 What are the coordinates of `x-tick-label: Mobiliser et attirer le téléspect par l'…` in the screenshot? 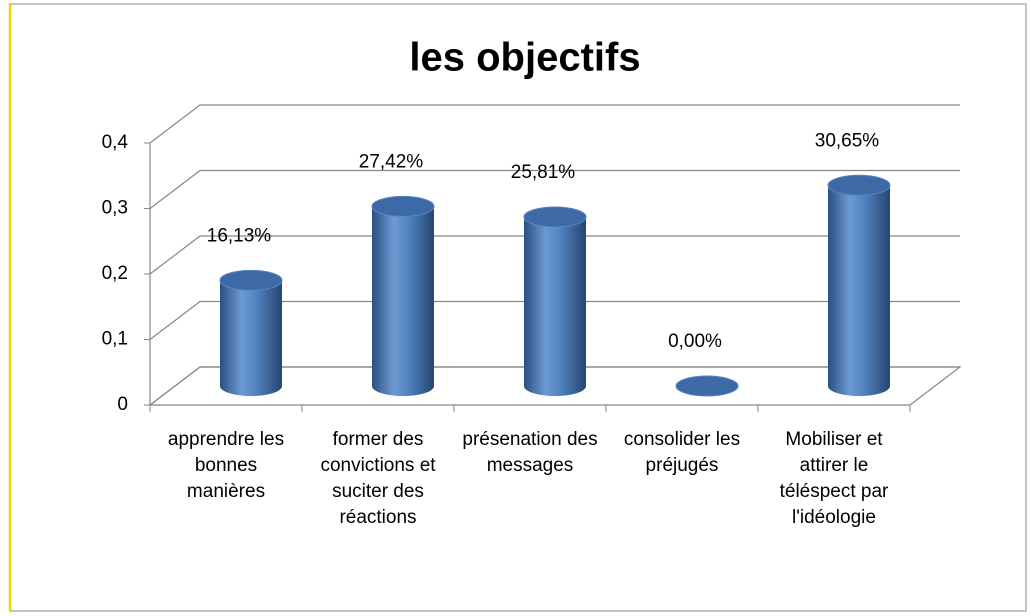 It's located at (834, 478).